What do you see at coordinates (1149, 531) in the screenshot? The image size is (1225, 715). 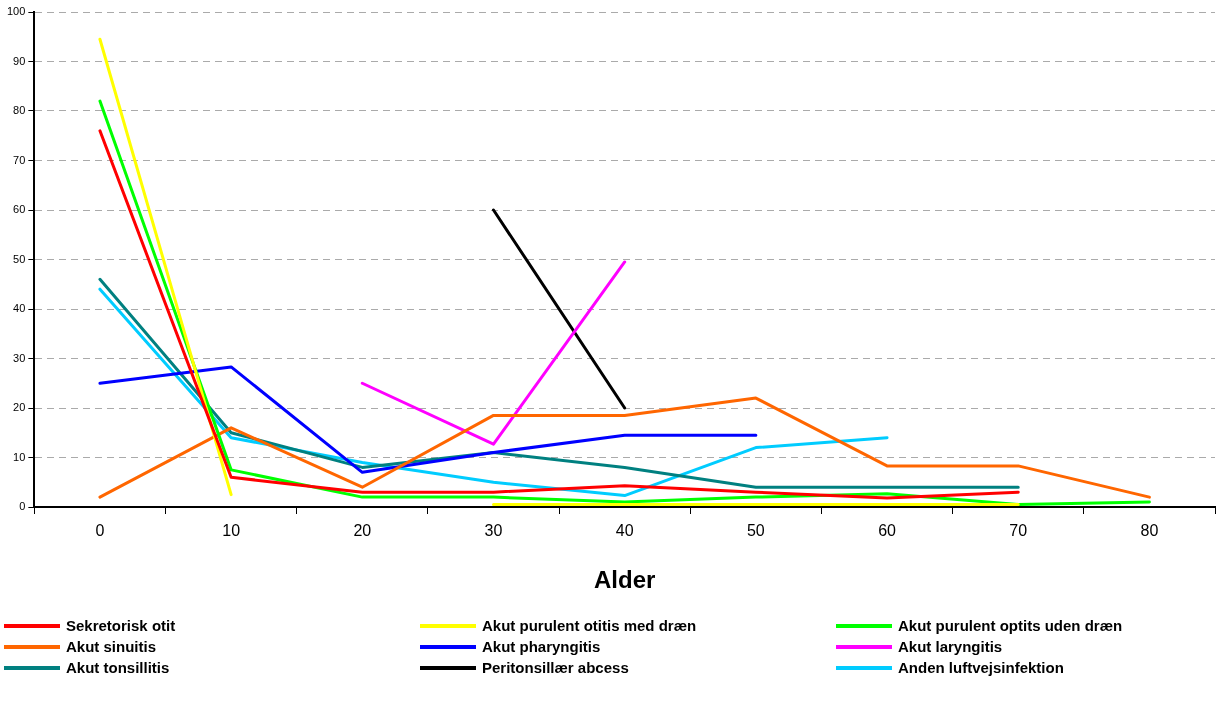 I see `x-tick-label: 80` at bounding box center [1149, 531].